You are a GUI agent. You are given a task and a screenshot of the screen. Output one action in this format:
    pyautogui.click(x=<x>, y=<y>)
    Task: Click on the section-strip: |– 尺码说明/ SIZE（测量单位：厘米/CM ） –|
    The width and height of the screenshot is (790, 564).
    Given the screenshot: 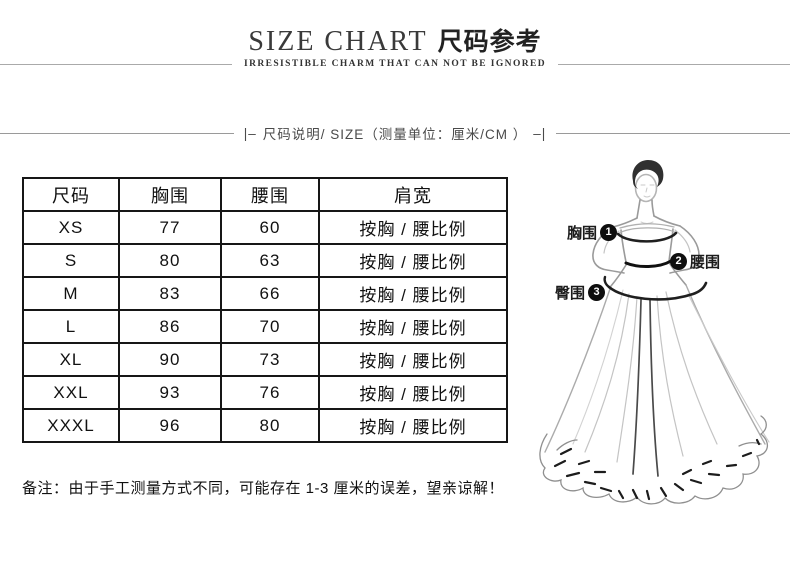 What is the action you would take?
    pyautogui.click(x=395, y=133)
    